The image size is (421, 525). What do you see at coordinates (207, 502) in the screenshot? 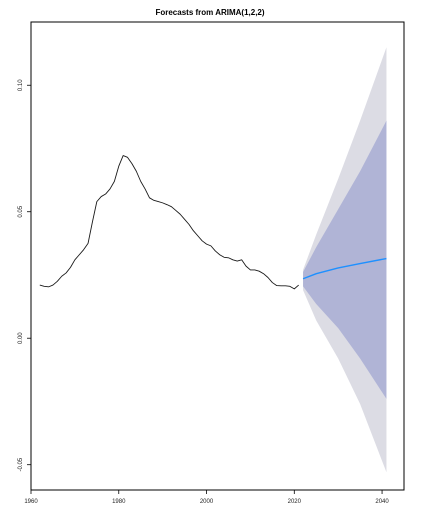
I see `x-tick-label: 2000` at bounding box center [207, 502].